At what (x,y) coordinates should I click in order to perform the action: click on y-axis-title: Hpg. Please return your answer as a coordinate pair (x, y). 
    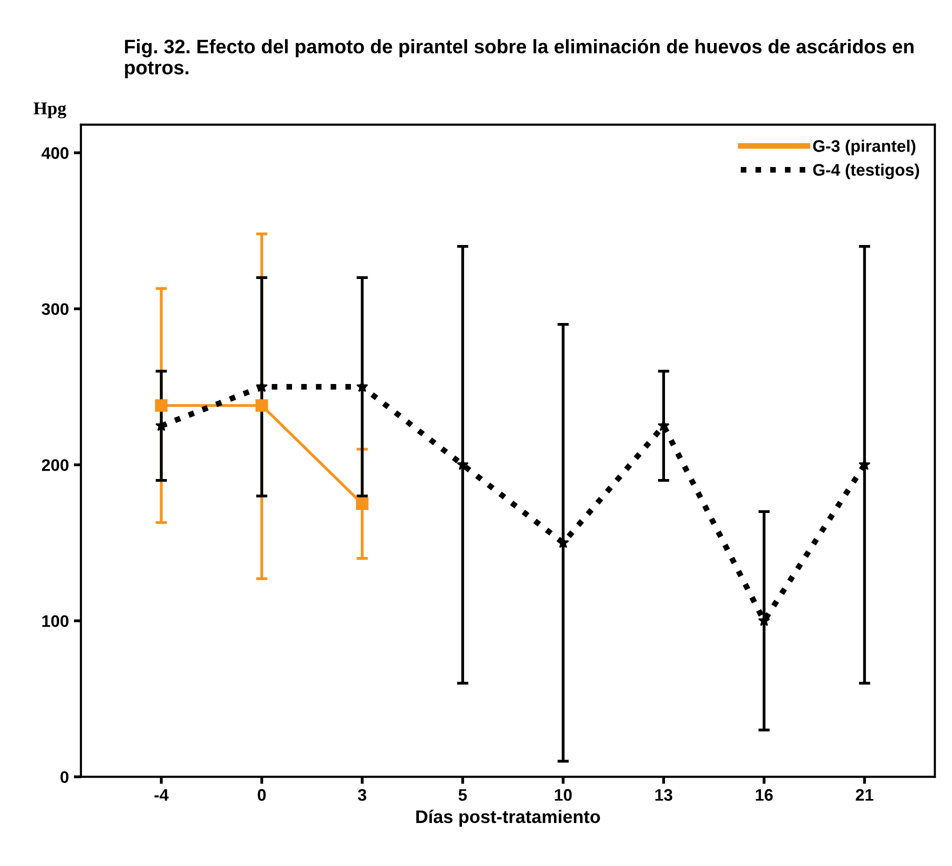
    Looking at the image, I should click on (50, 110).